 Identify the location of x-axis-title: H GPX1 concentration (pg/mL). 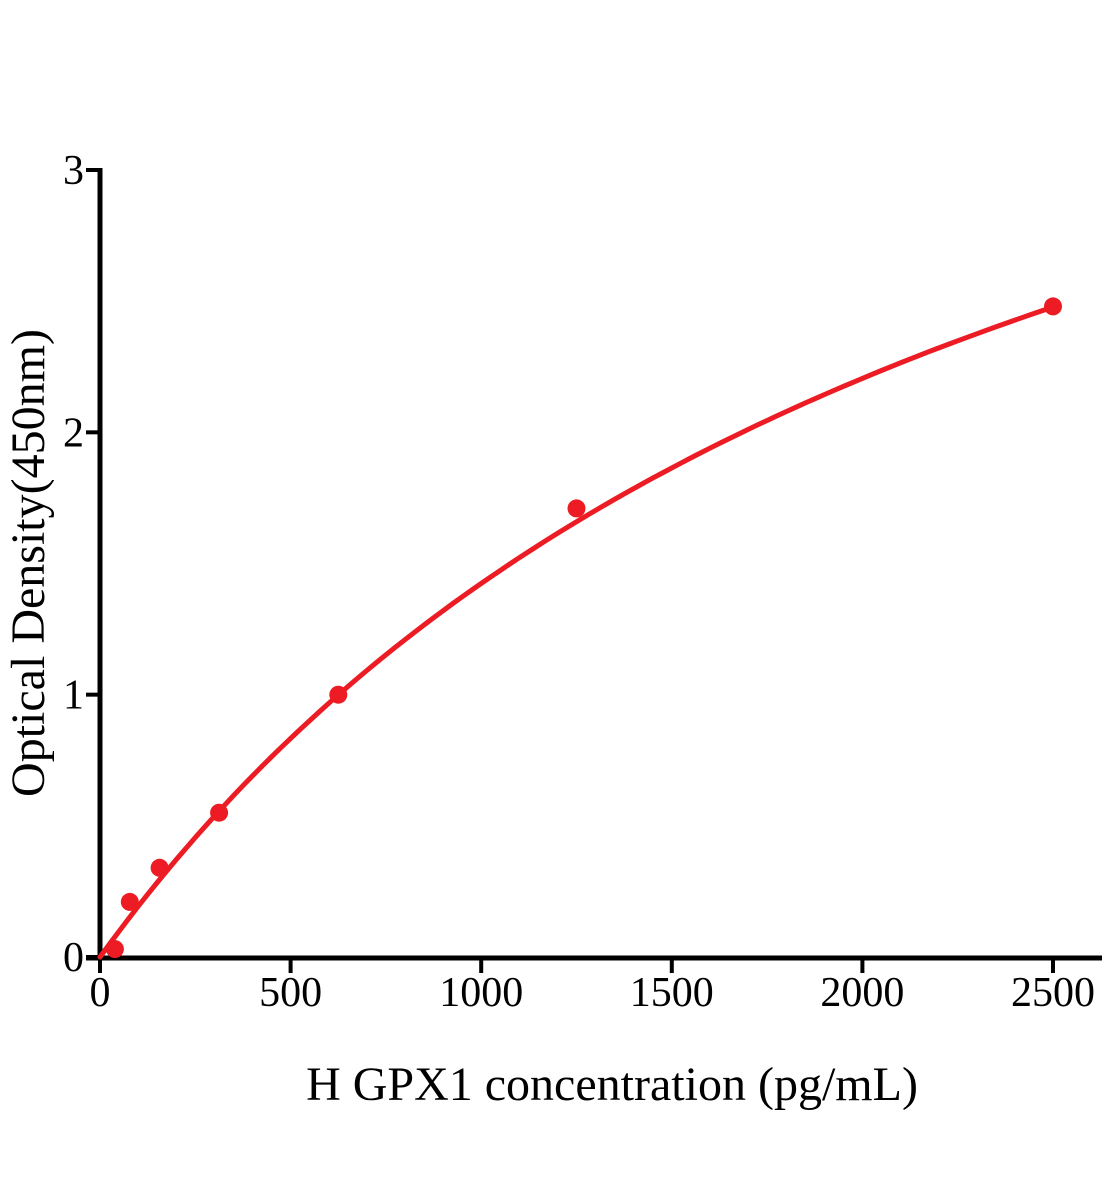
(612, 1084).